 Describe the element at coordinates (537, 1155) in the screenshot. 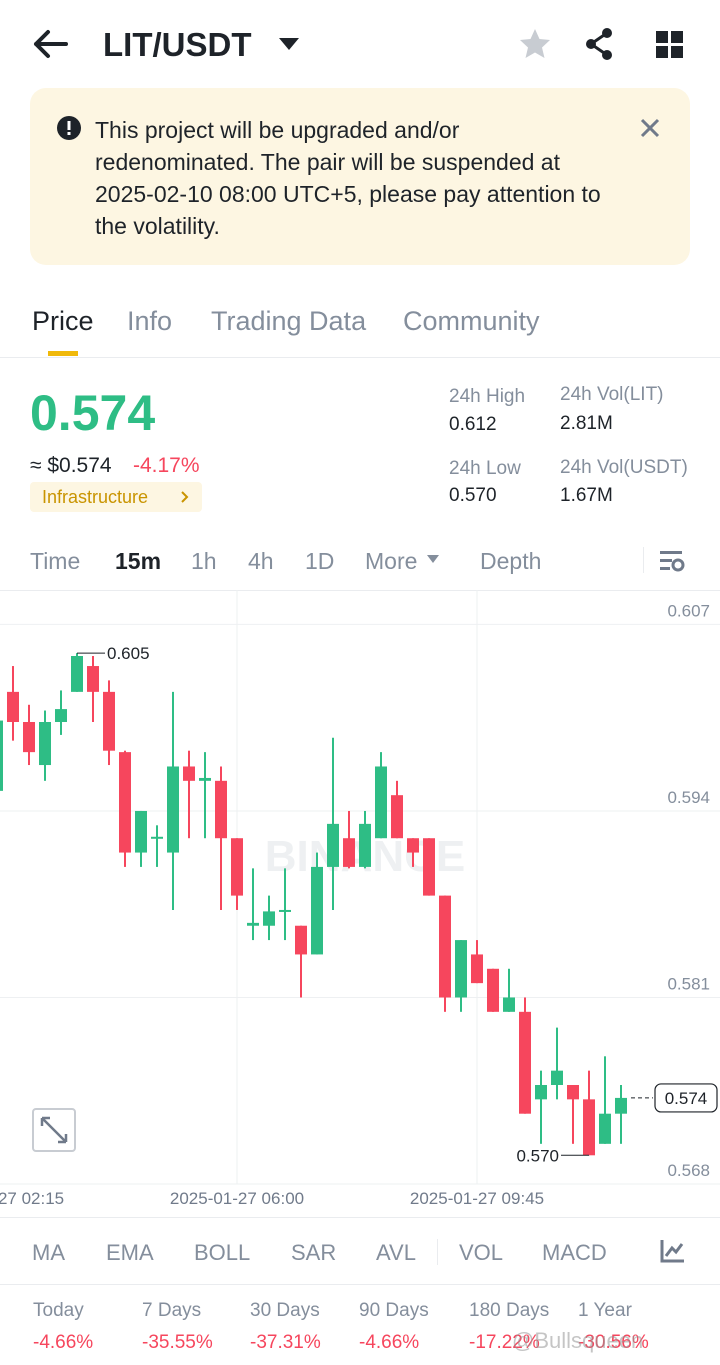

I see `min-marker-label: 0.570` at that location.